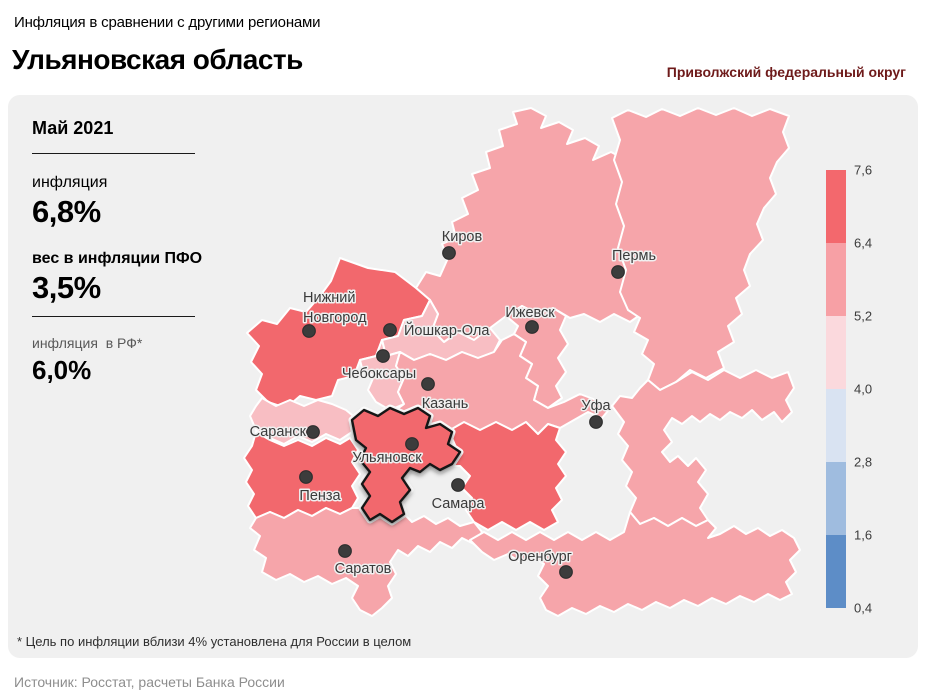 This screenshot has width=926, height=696. What do you see at coordinates (462, 237) in the screenshot?
I see `city-label: Киров` at bounding box center [462, 237].